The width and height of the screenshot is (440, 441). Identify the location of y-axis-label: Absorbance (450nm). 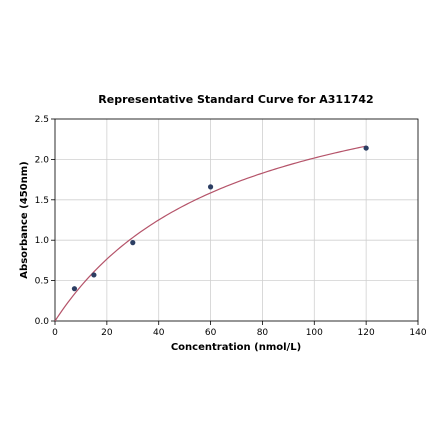
(24, 219).